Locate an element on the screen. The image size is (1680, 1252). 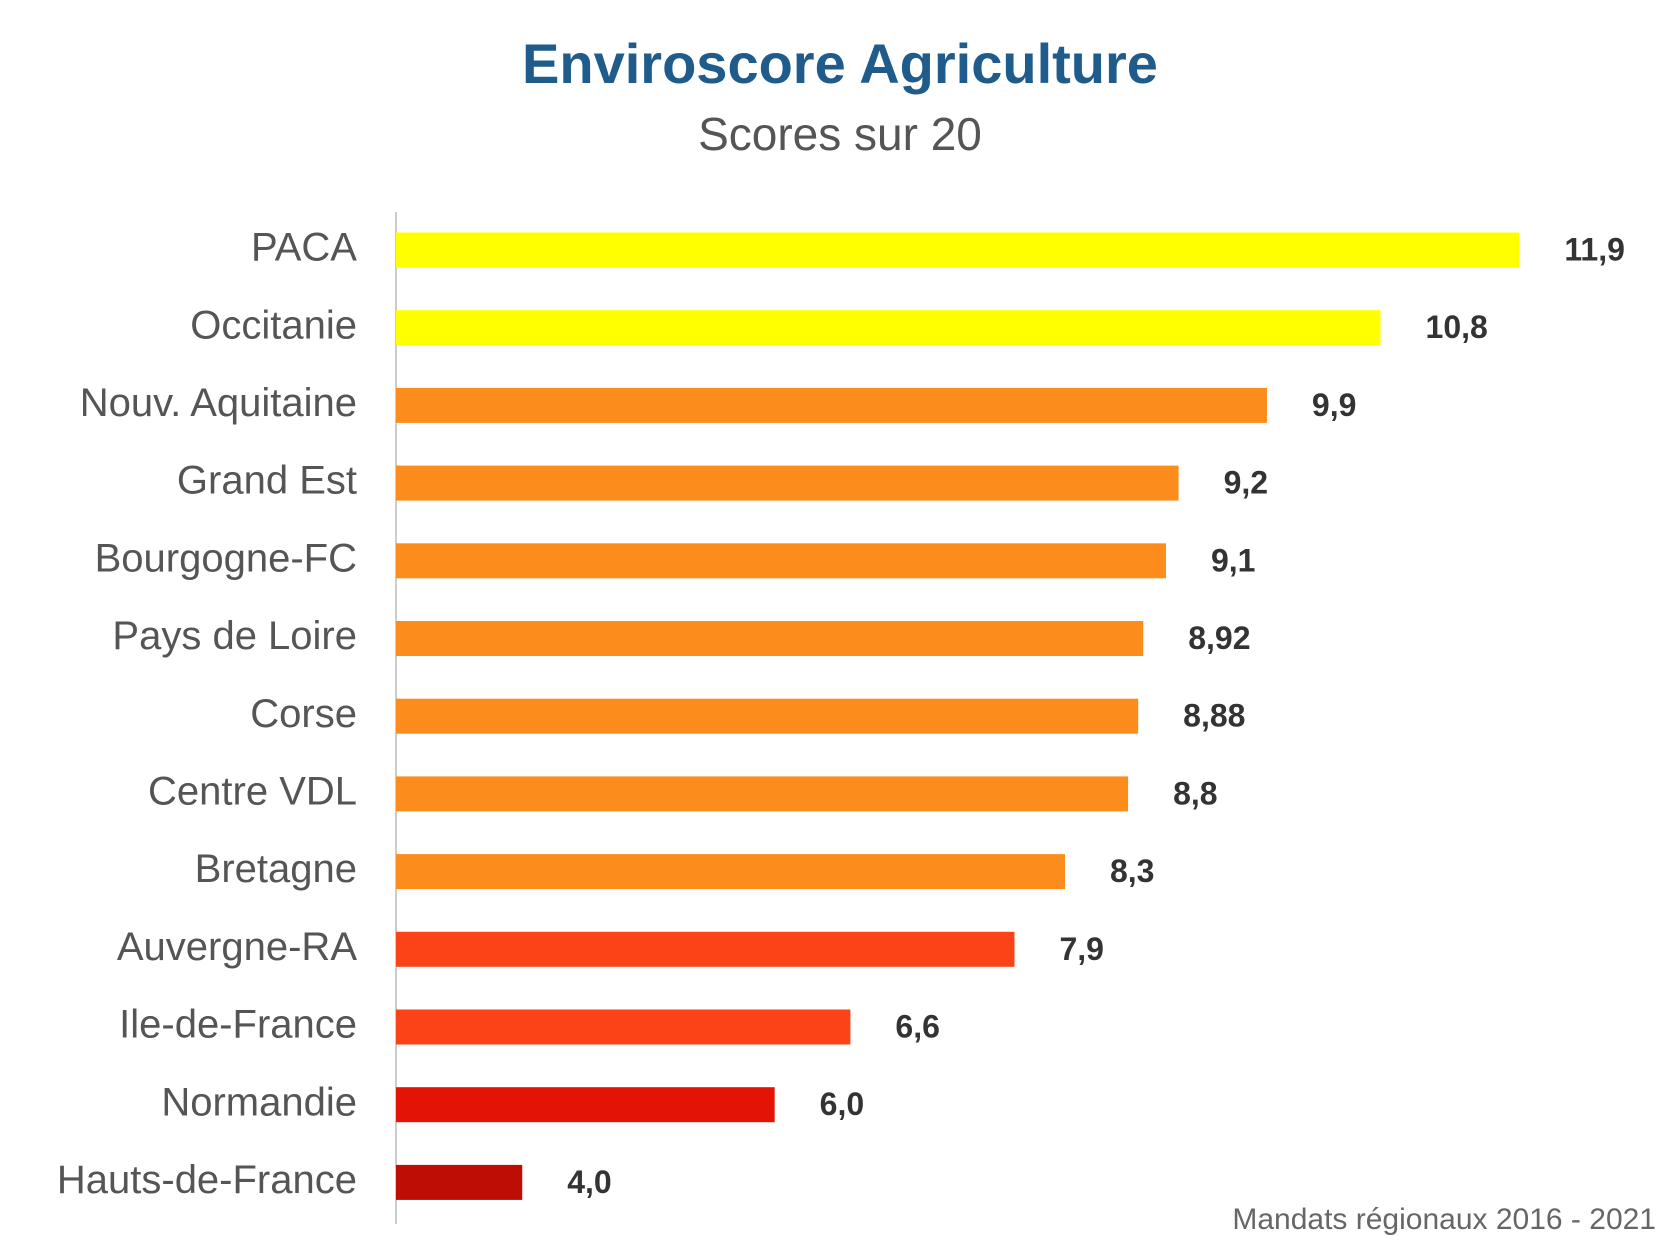
chart-title: Enviroscore Agriculture is located at coordinates (840, 63).